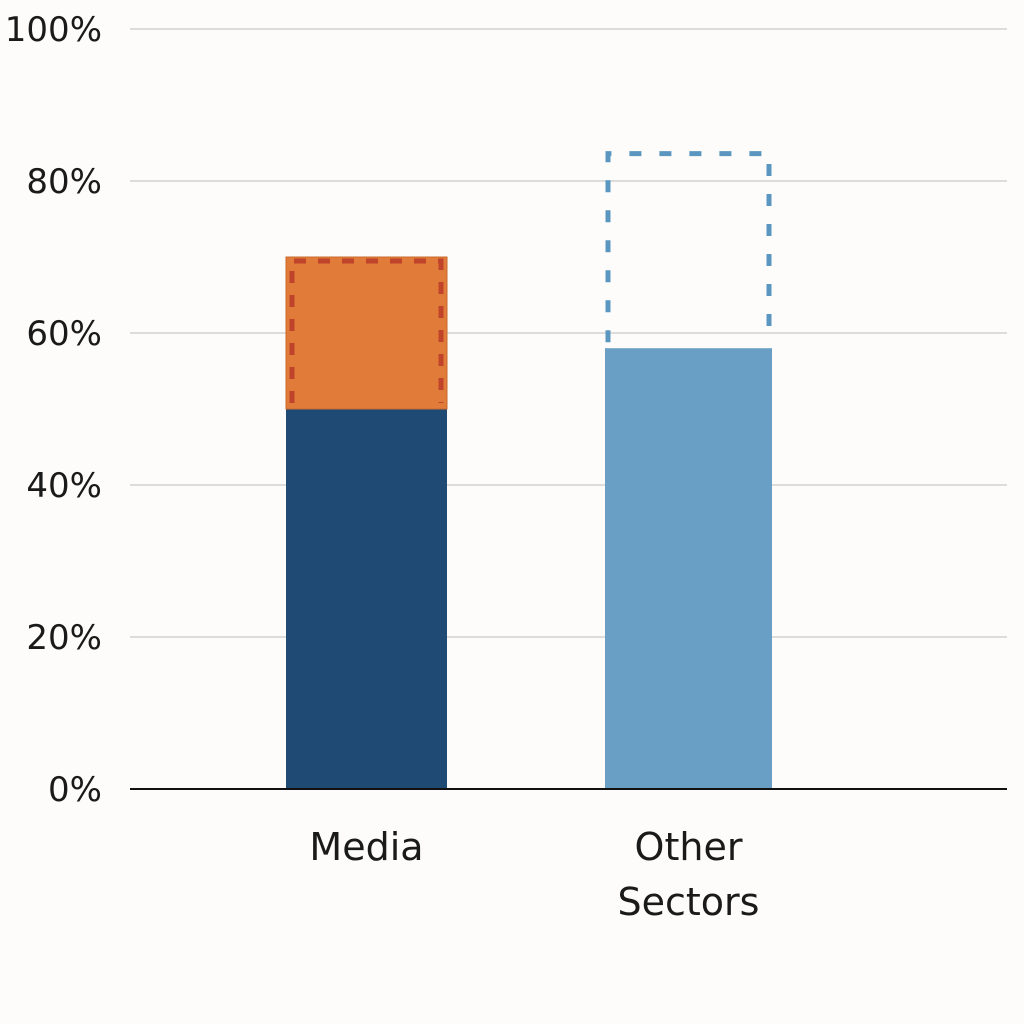  What do you see at coordinates (64, 182) in the screenshot?
I see `y-tick-label: 80%` at bounding box center [64, 182].